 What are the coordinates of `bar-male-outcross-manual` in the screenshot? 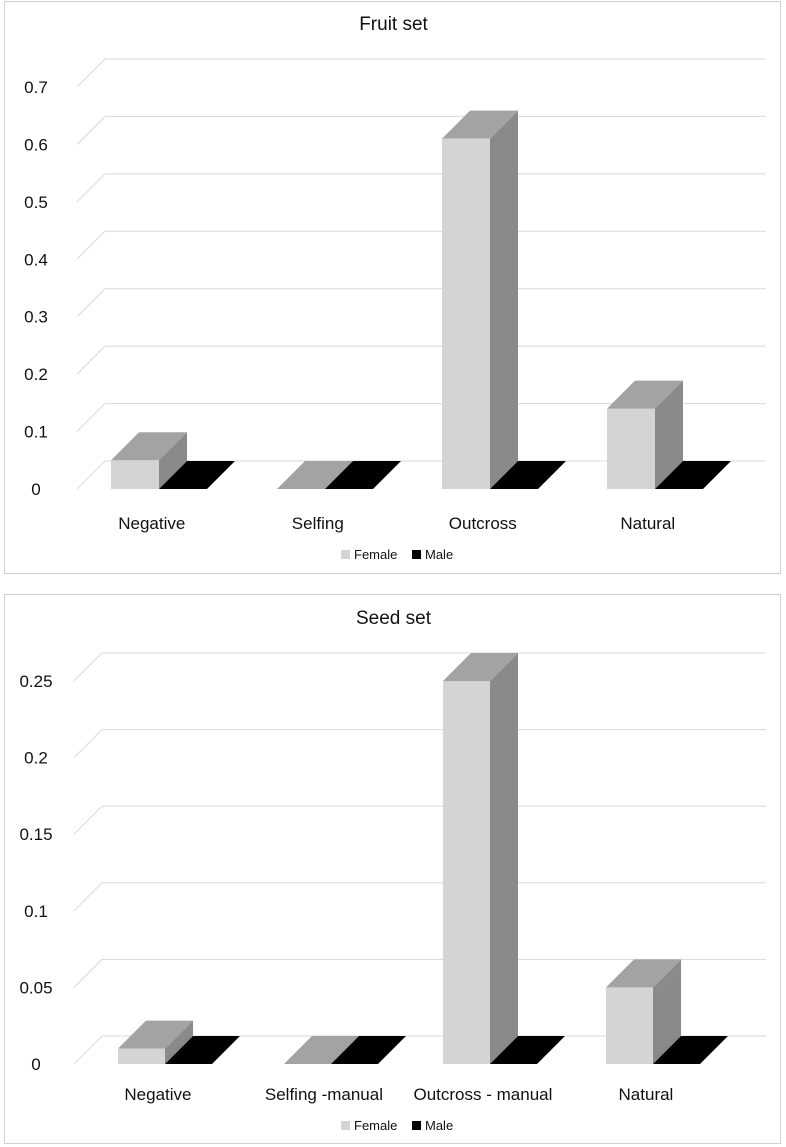 It's located at (527, 1050).